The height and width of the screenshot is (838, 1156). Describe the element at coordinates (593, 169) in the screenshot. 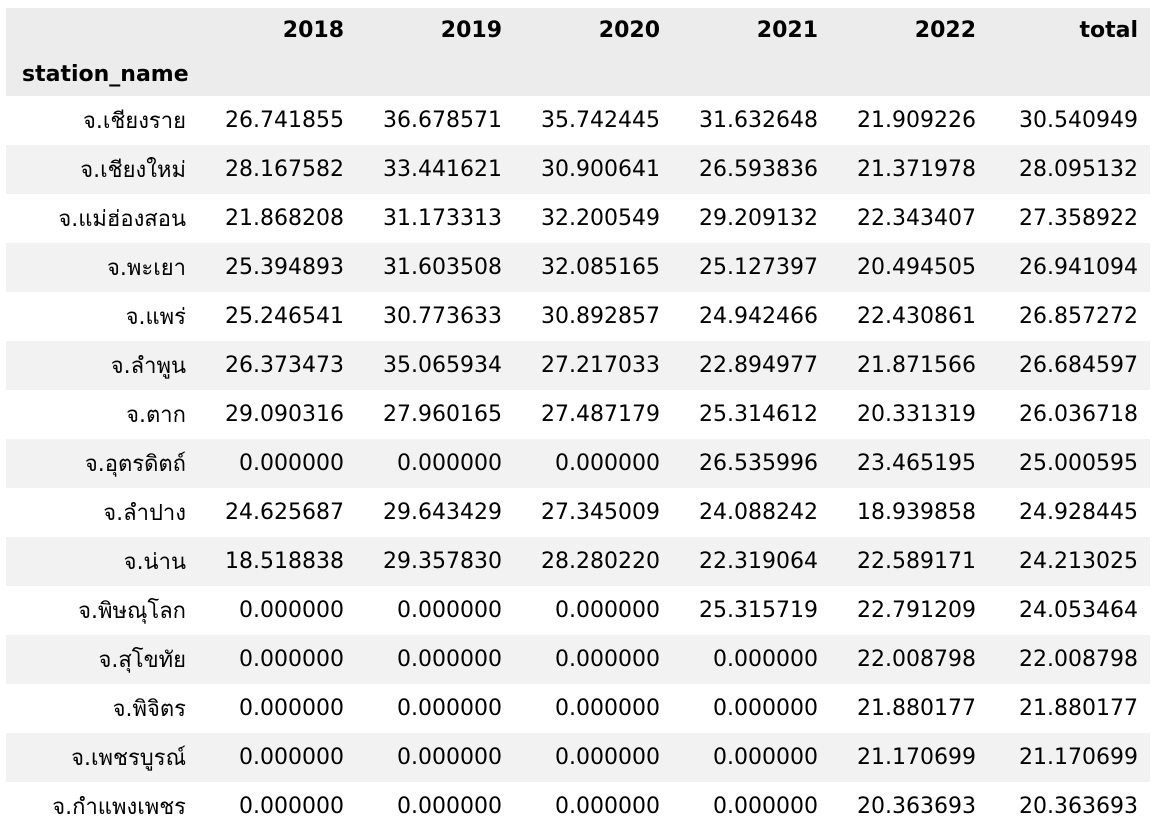

I see `table-cell-2020: 30.900641` at that location.